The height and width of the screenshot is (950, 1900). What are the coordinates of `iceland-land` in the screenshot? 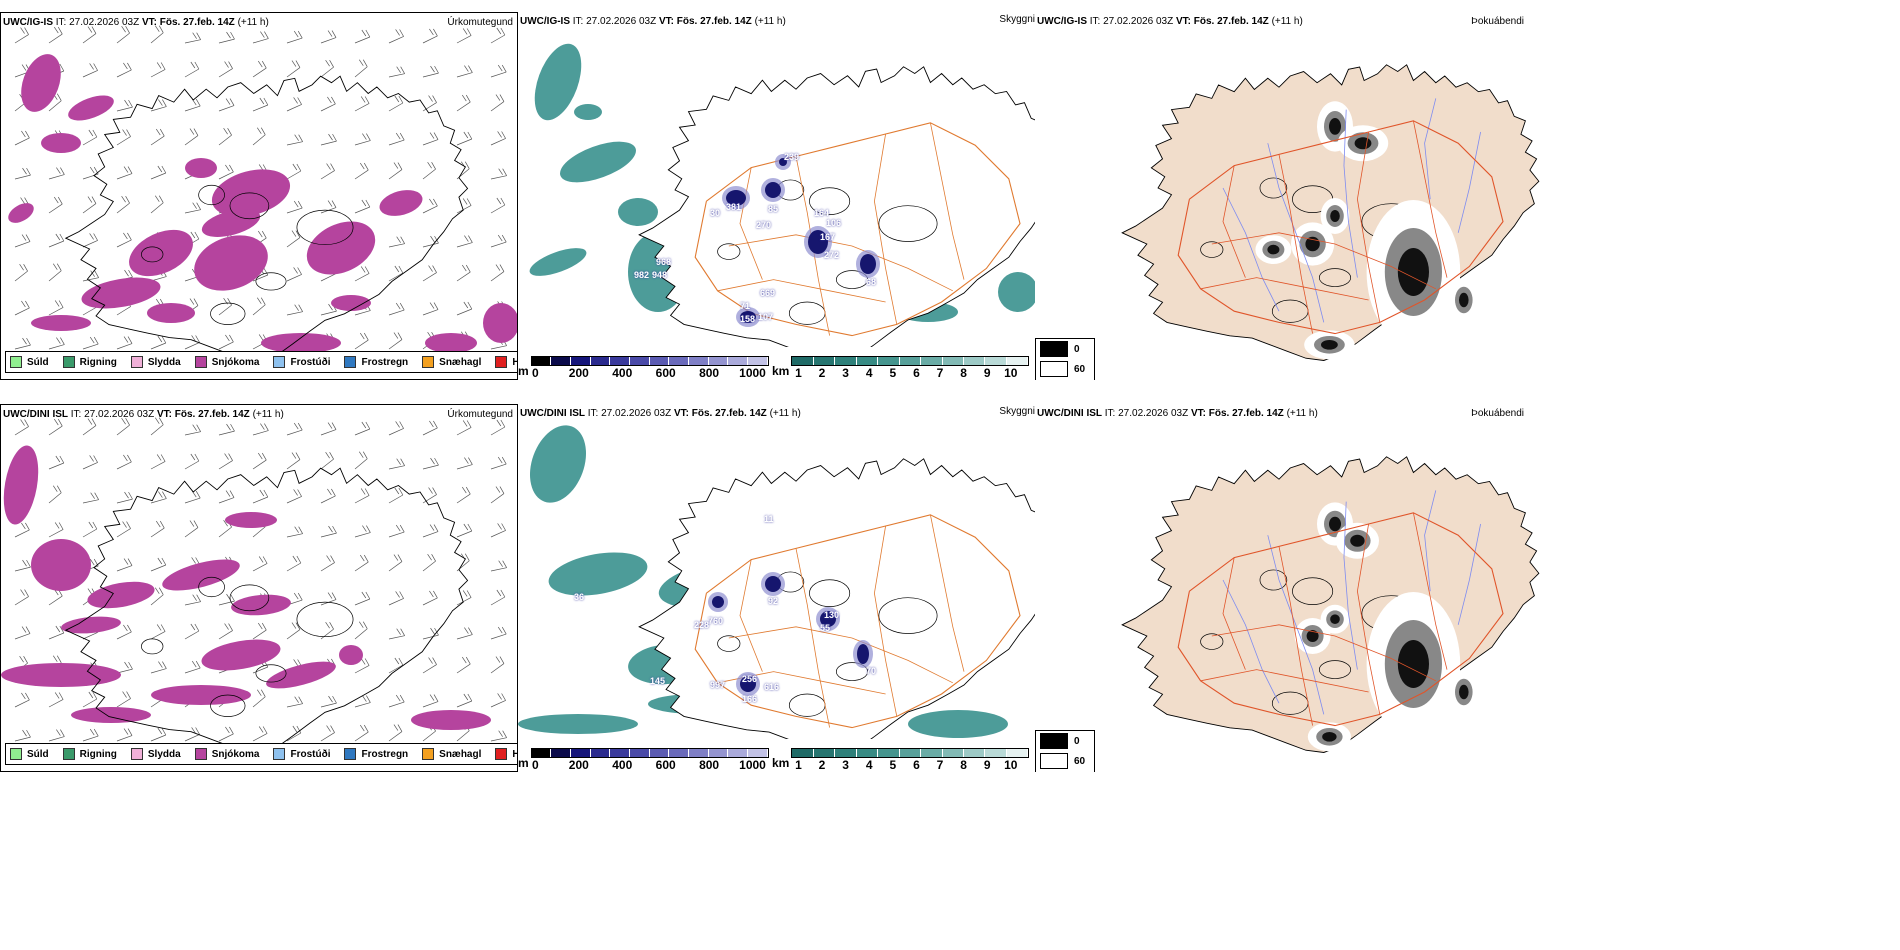 It's located at (1330, 604).